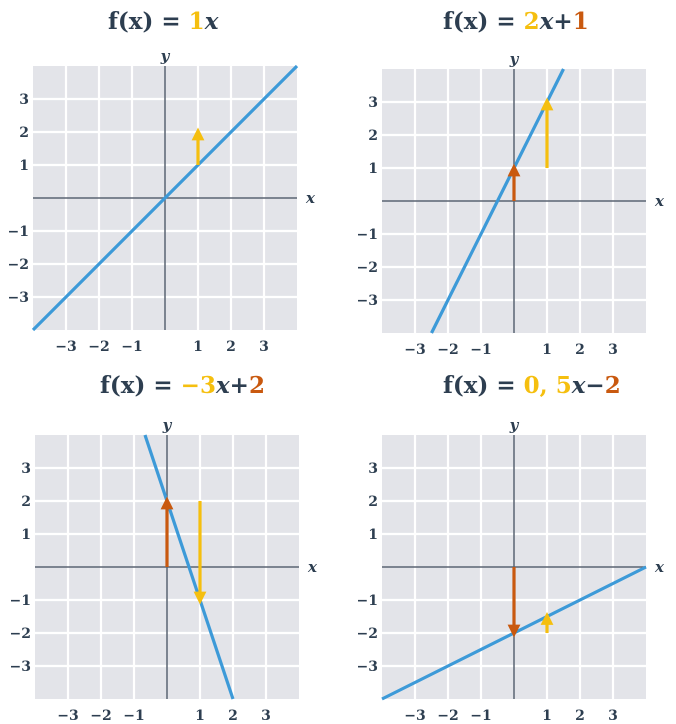 The height and width of the screenshot is (724, 676). What do you see at coordinates (595, 385) in the screenshot?
I see `title-sign: −` at bounding box center [595, 385].